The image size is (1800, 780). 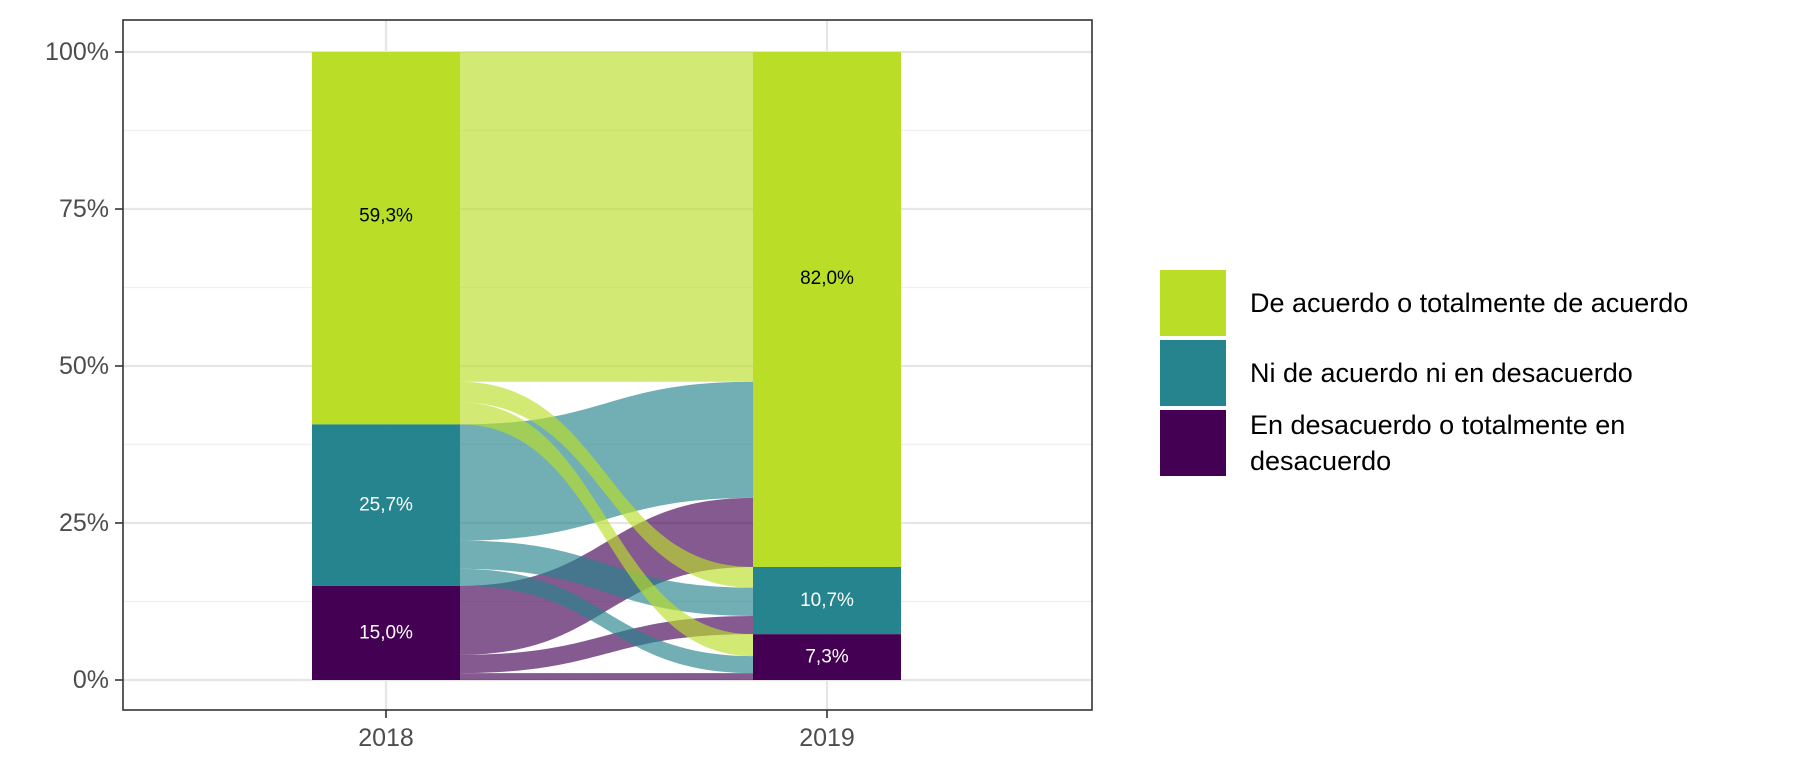 I want to click on y-tick-label: 50%, so click(x=84, y=366).